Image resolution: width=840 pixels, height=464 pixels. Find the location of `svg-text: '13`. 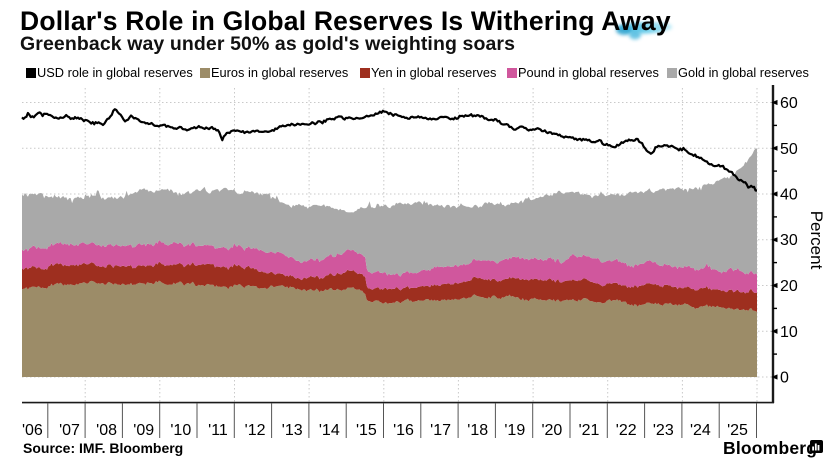

svg-text: '13 is located at coordinates (292, 430).